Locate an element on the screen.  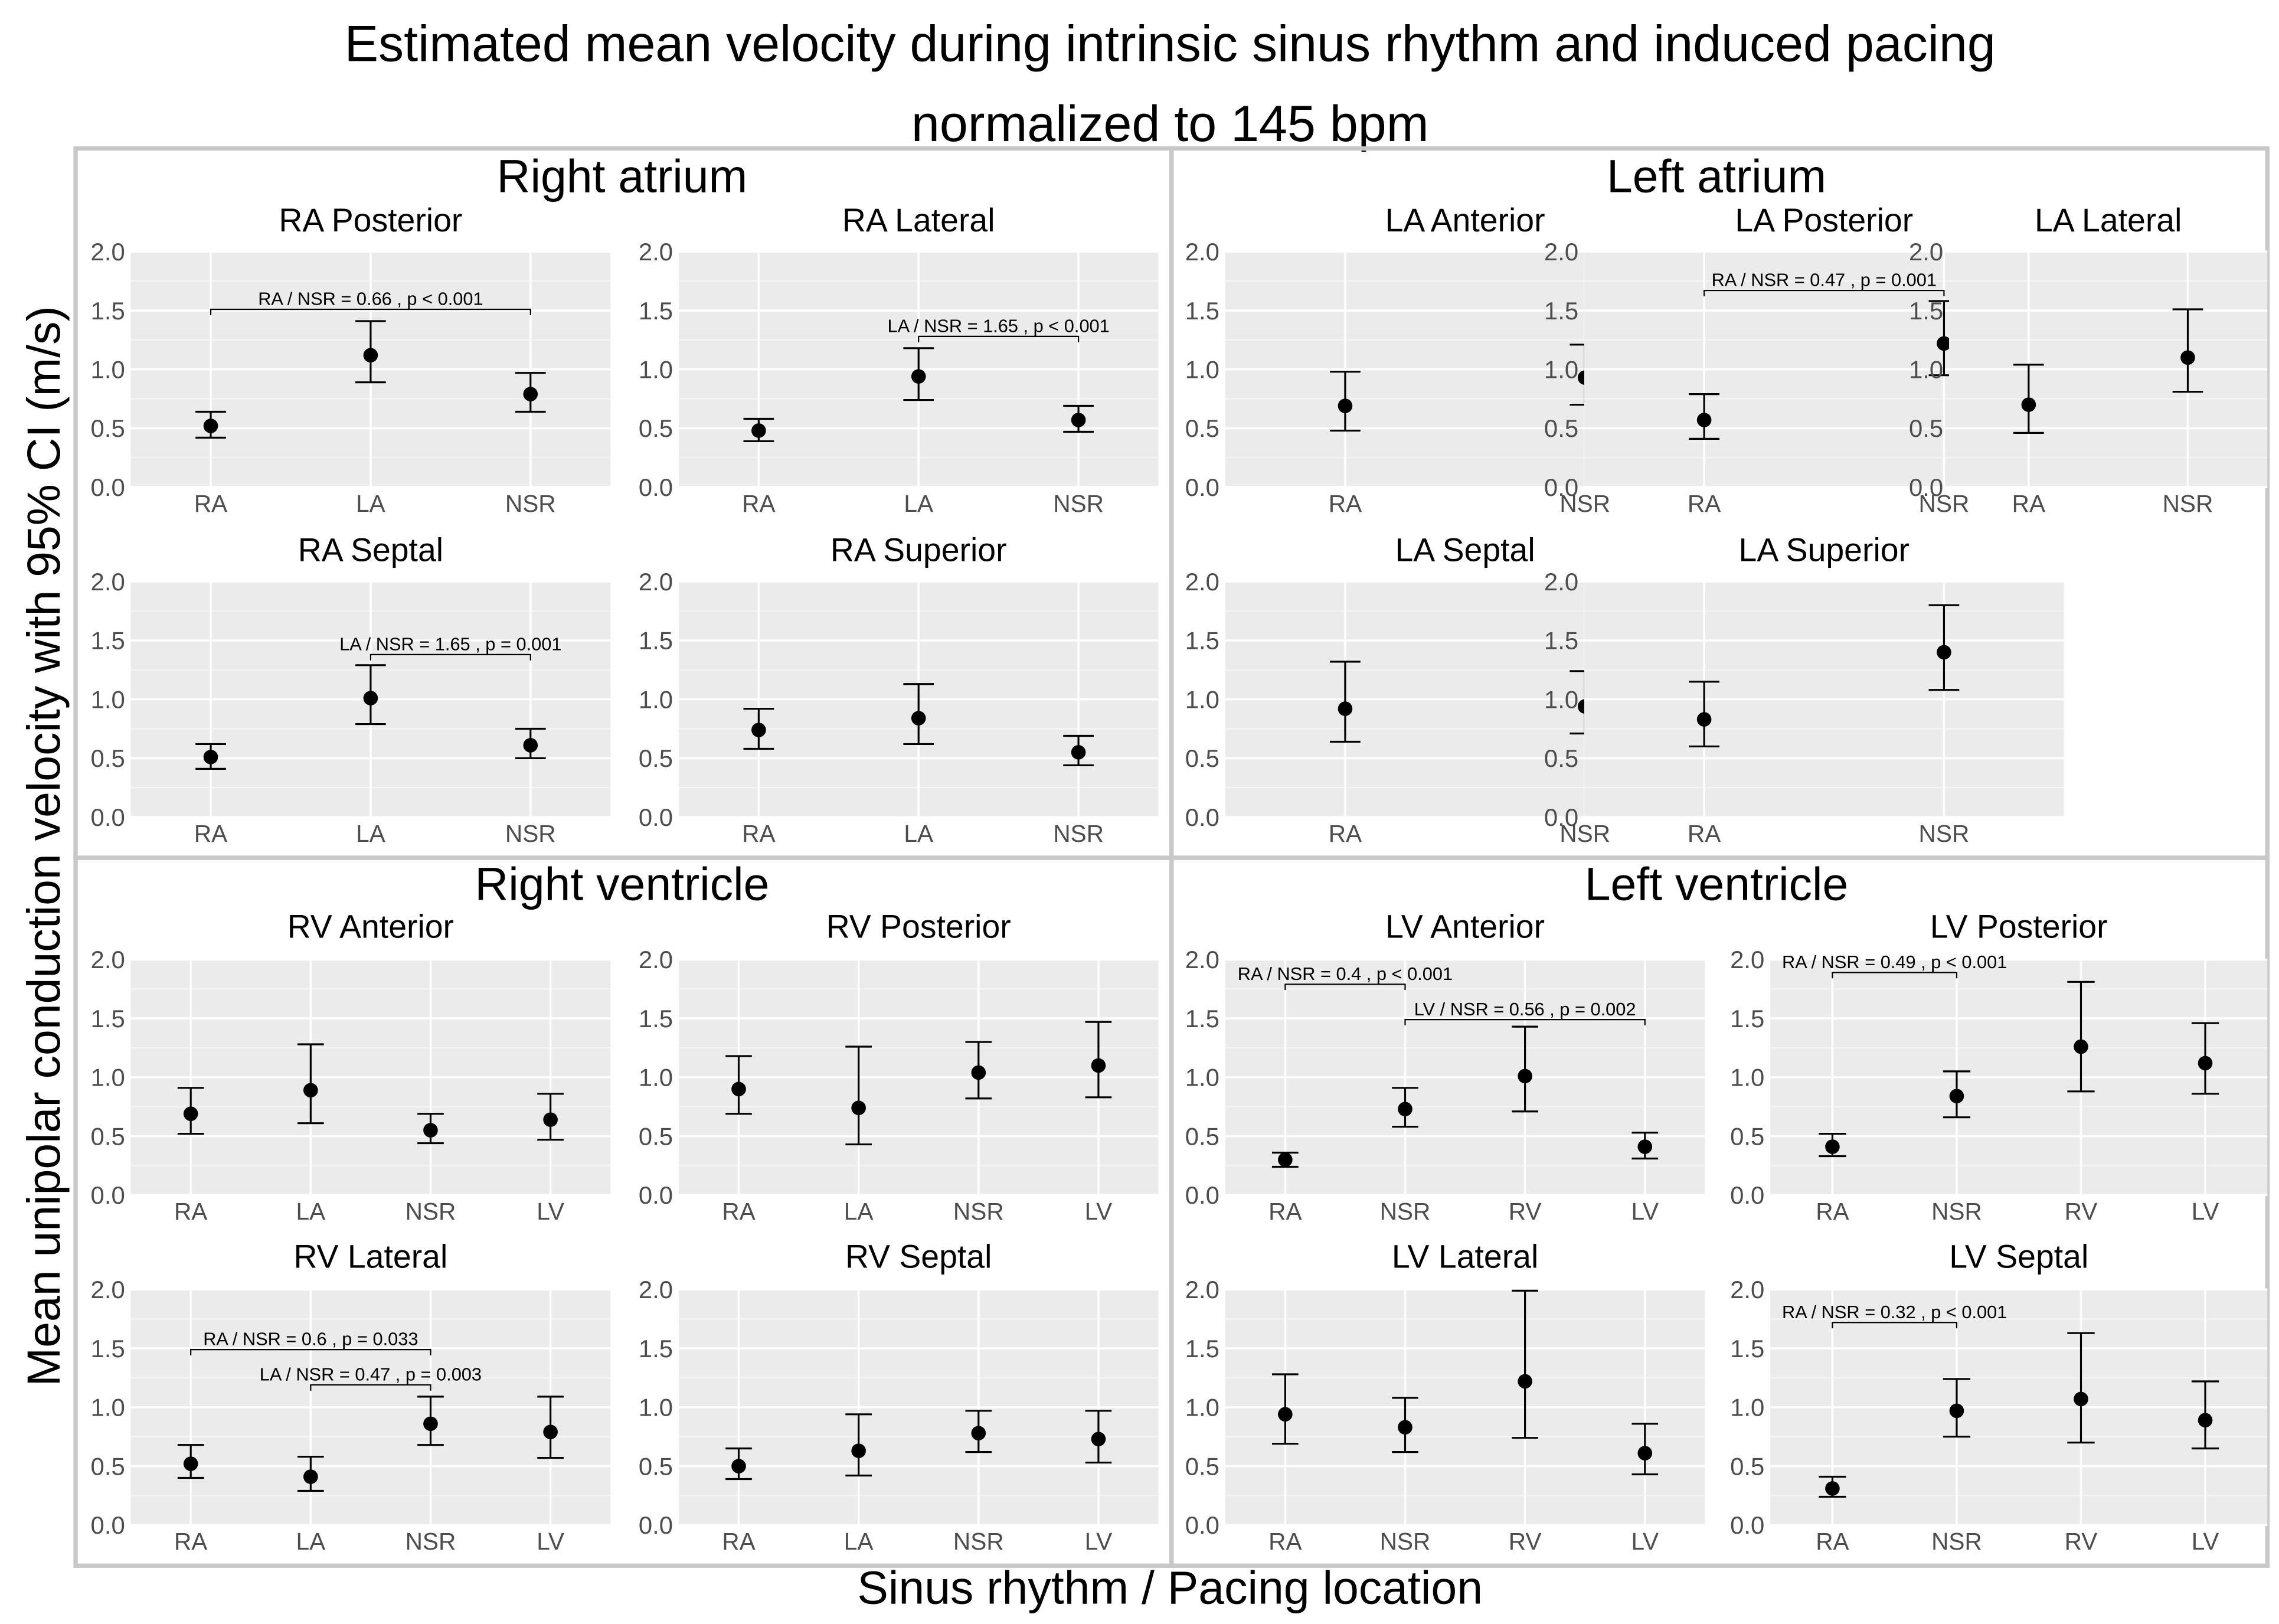
panel-title: LA Anterior is located at coordinates (1465, 220).